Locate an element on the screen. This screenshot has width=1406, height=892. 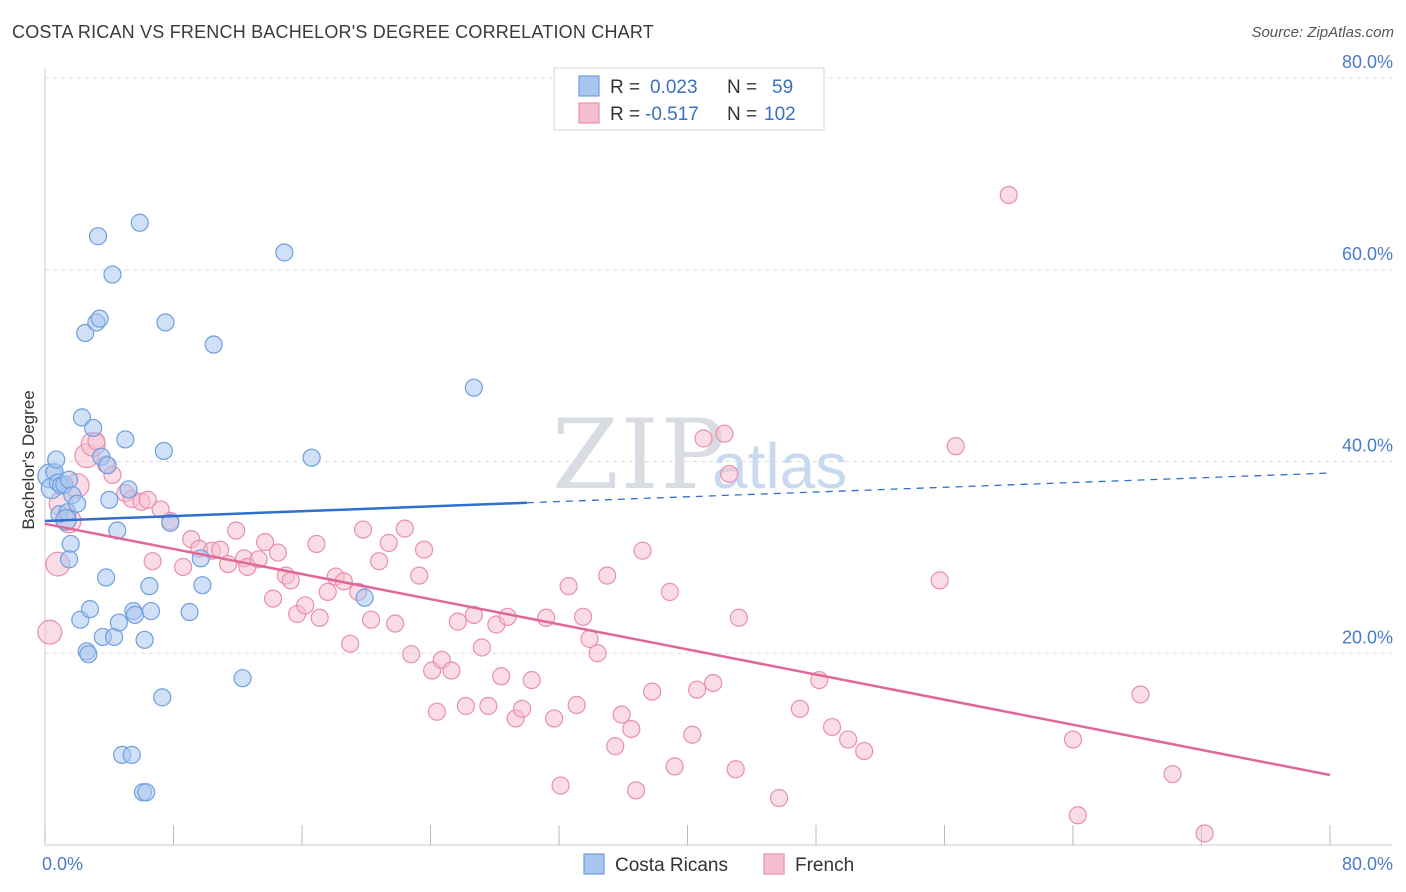
costa-ricans-trend-extension is located at coordinates (928, 488).